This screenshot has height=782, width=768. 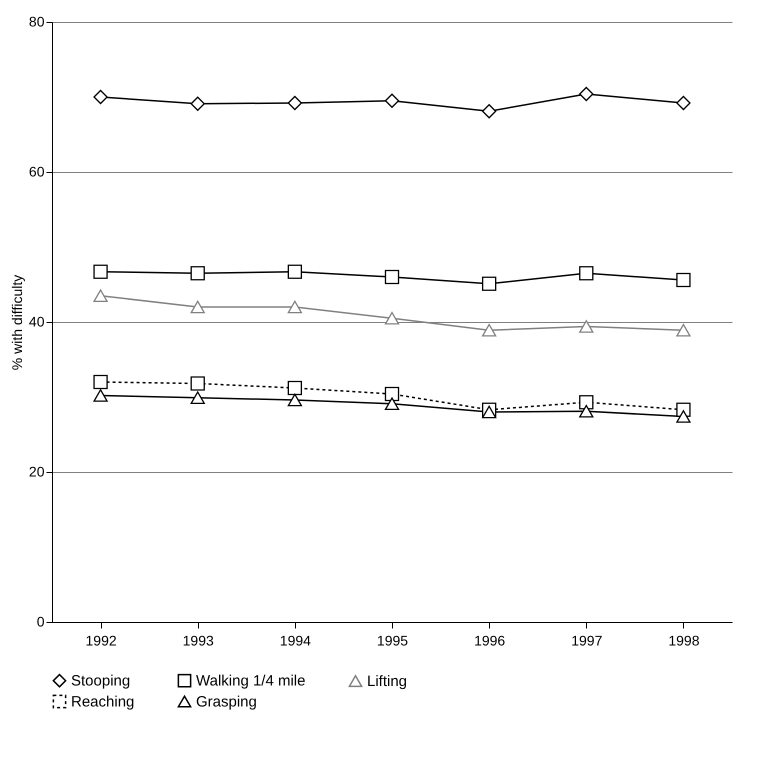 I want to click on y-tick-label: 20, so click(x=36, y=472).